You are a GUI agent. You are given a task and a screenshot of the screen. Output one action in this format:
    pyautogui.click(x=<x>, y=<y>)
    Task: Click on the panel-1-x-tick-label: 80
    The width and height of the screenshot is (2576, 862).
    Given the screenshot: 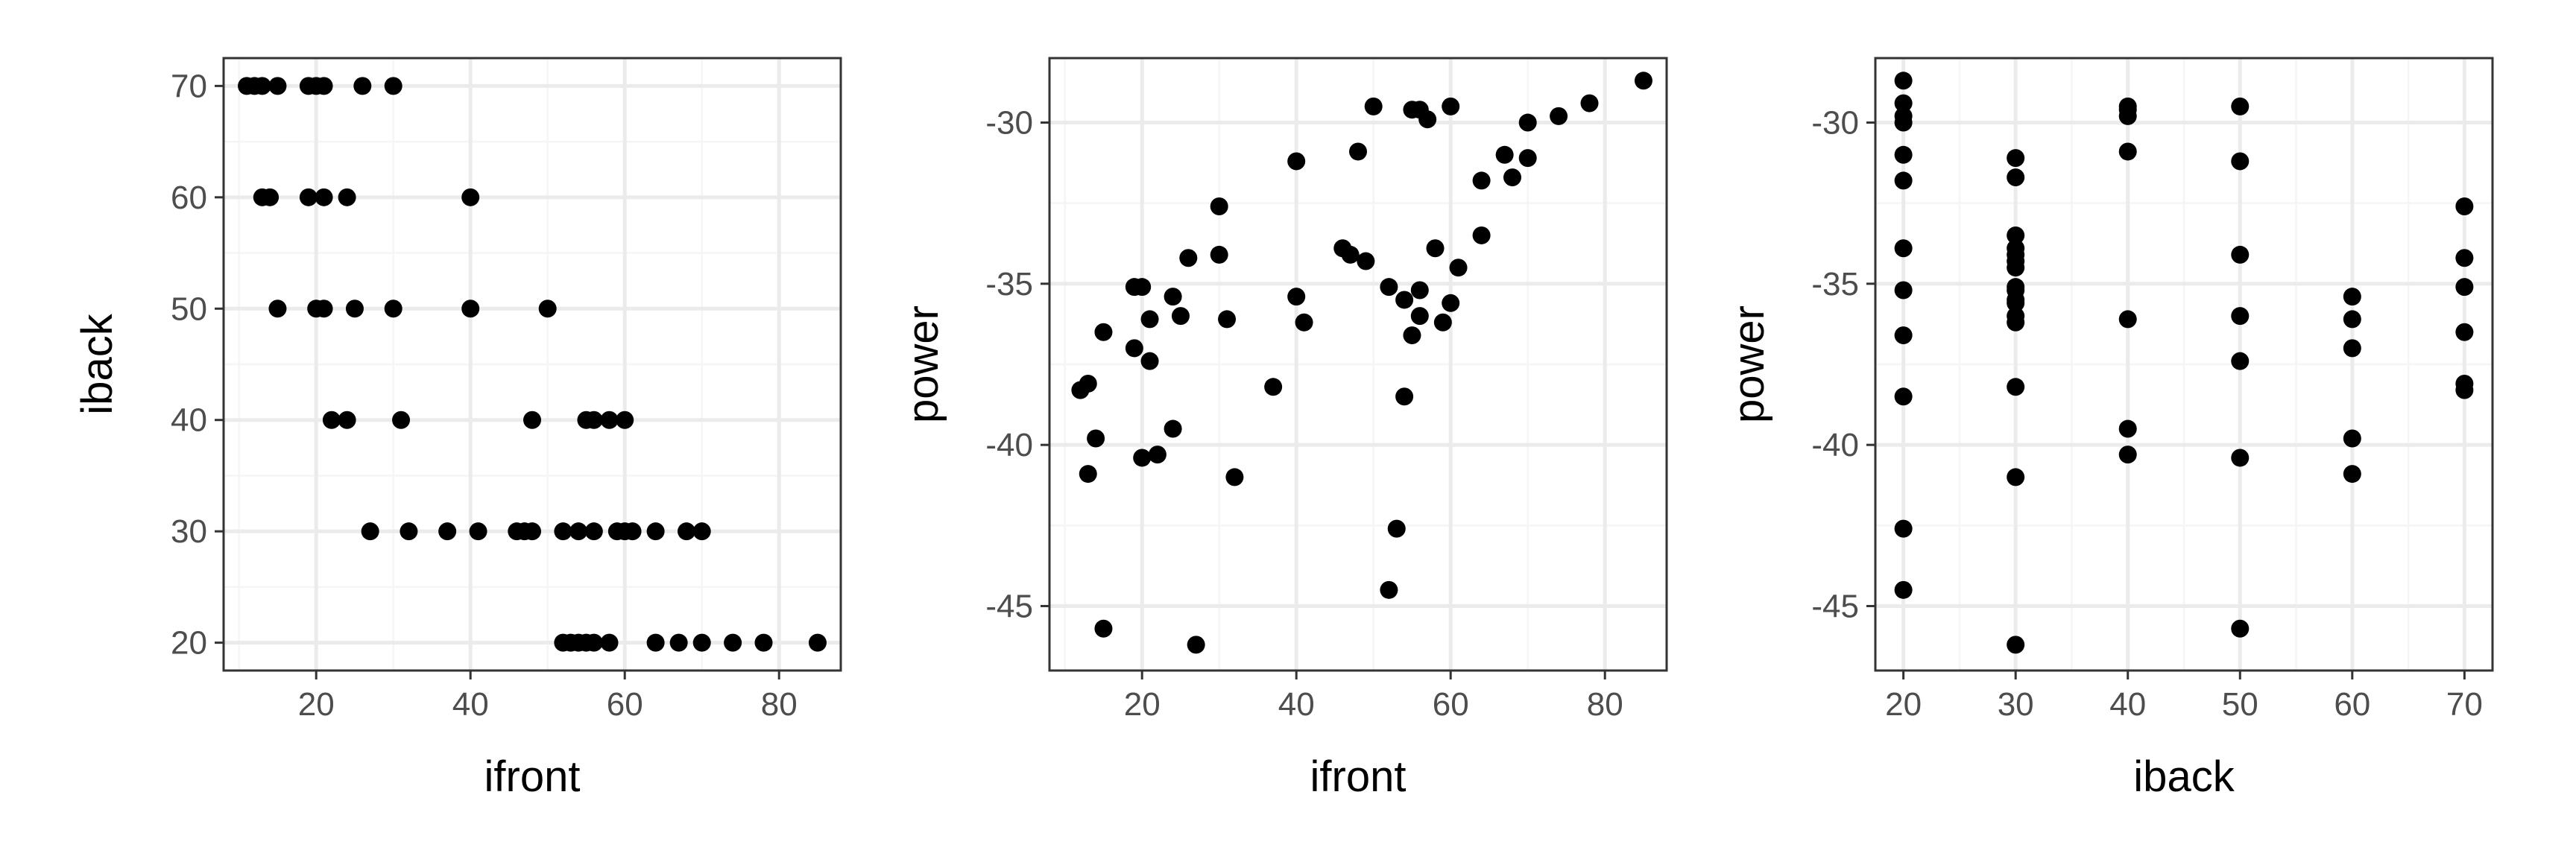 What is the action you would take?
    pyautogui.click(x=779, y=704)
    